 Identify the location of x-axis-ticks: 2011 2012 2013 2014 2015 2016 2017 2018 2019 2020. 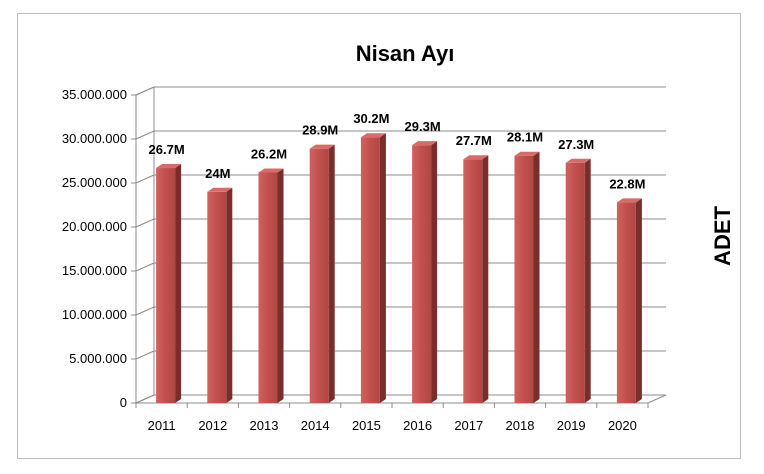
(392, 418).